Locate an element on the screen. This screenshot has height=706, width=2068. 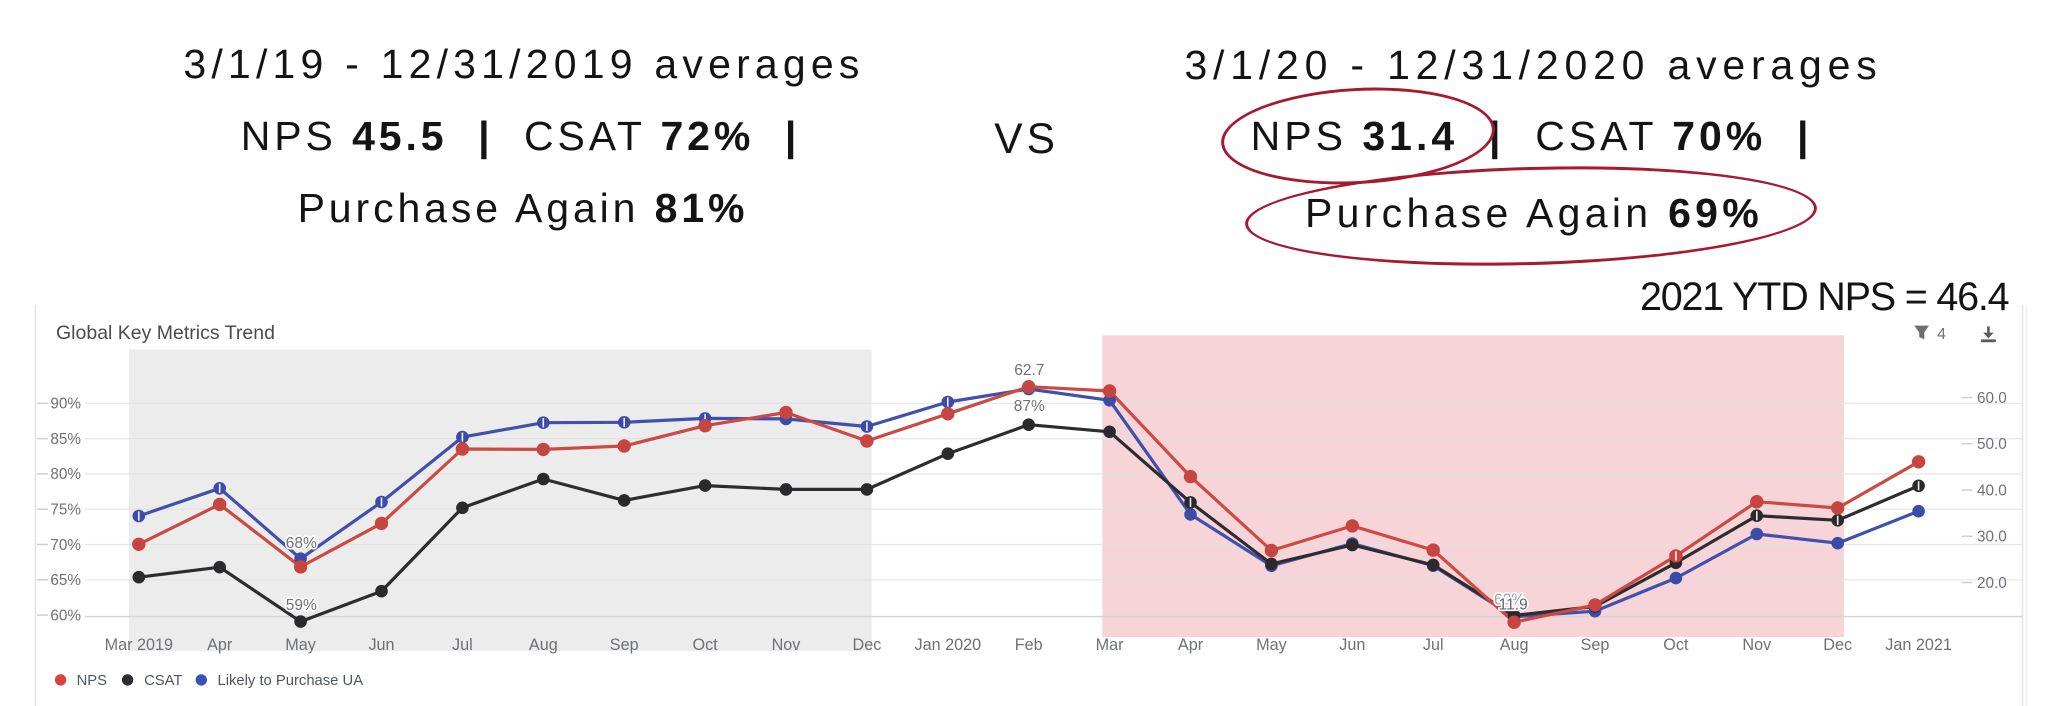
svg-text: 20.0 is located at coordinates (1992, 583).